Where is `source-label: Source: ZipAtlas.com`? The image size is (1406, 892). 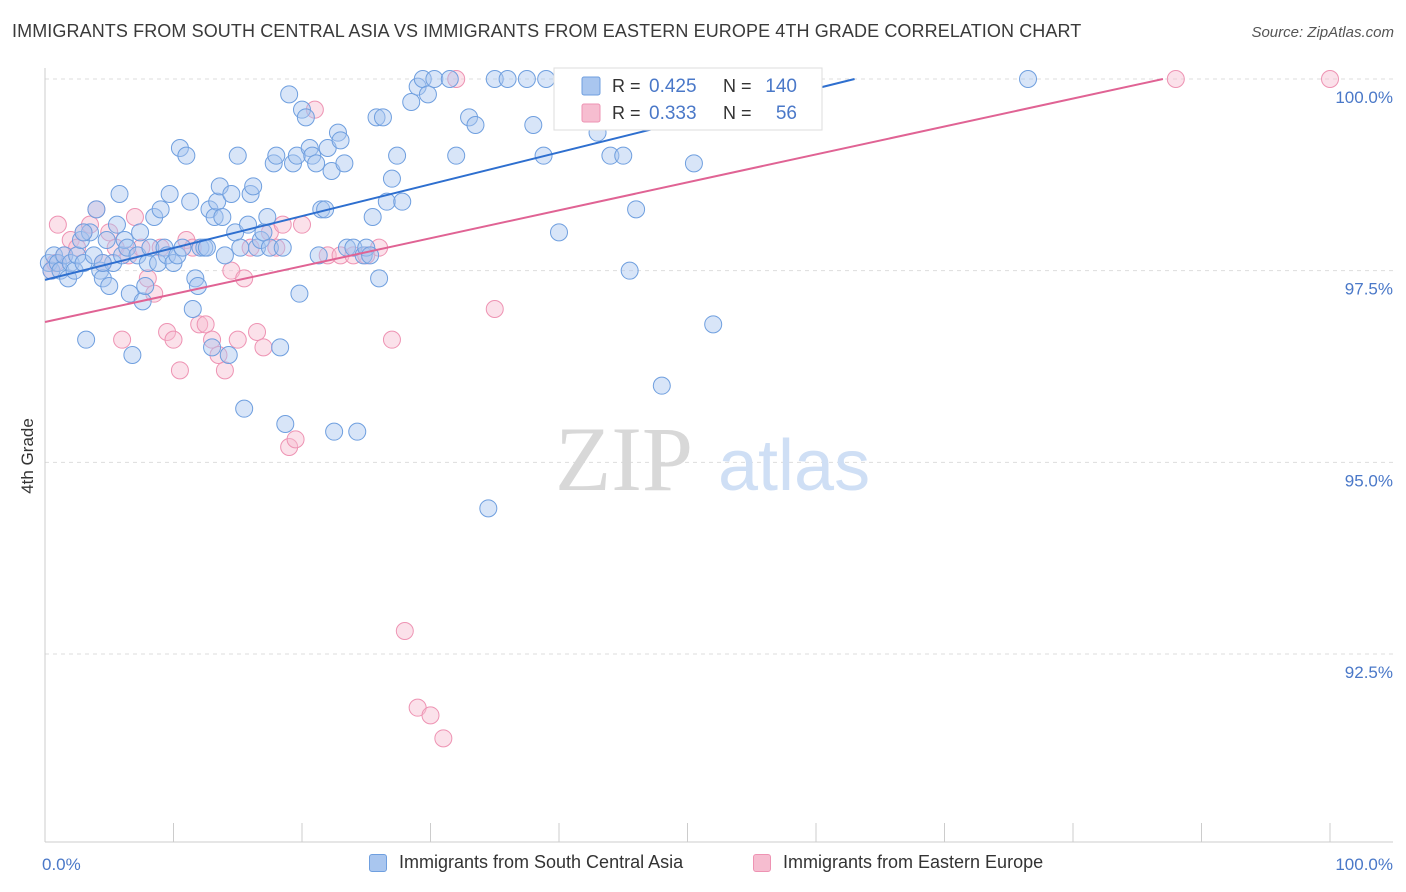 source-label: Source: ZipAtlas.com is located at coordinates (1322, 32).